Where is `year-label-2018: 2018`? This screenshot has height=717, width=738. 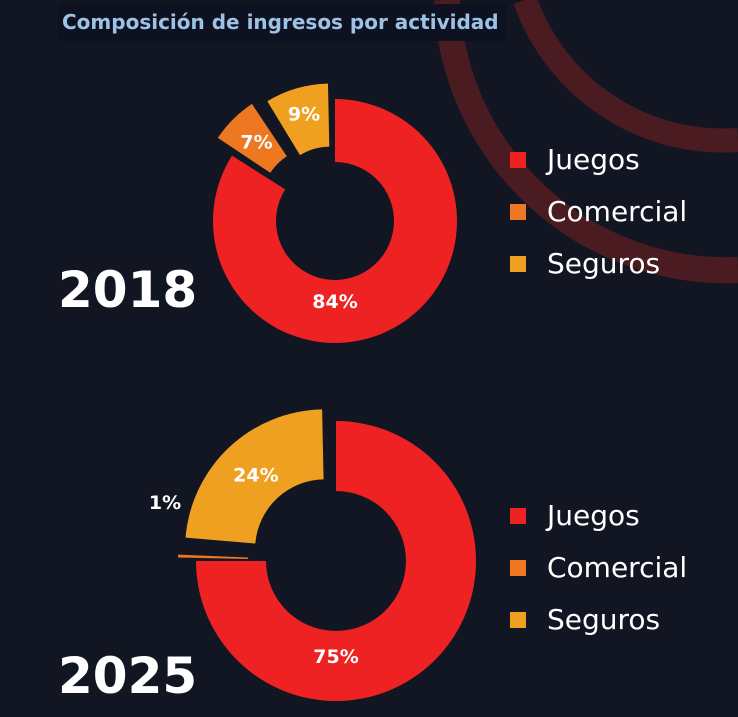
year-label-2018: 2018 is located at coordinates (128, 290).